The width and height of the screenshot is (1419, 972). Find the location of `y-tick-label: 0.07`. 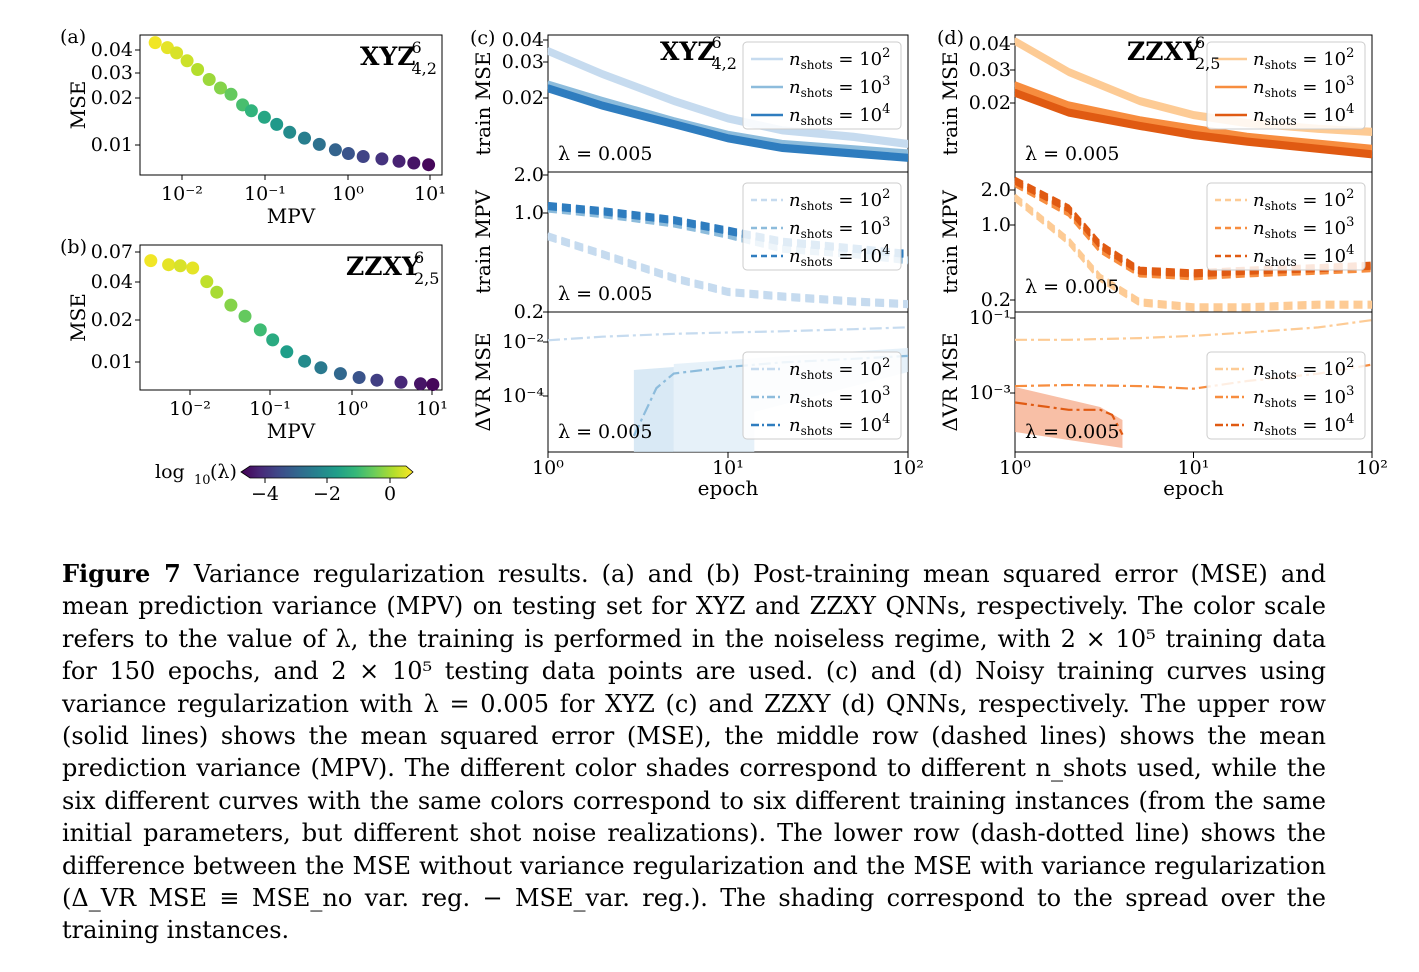

y-tick-label: 0.07 is located at coordinates (112, 252).